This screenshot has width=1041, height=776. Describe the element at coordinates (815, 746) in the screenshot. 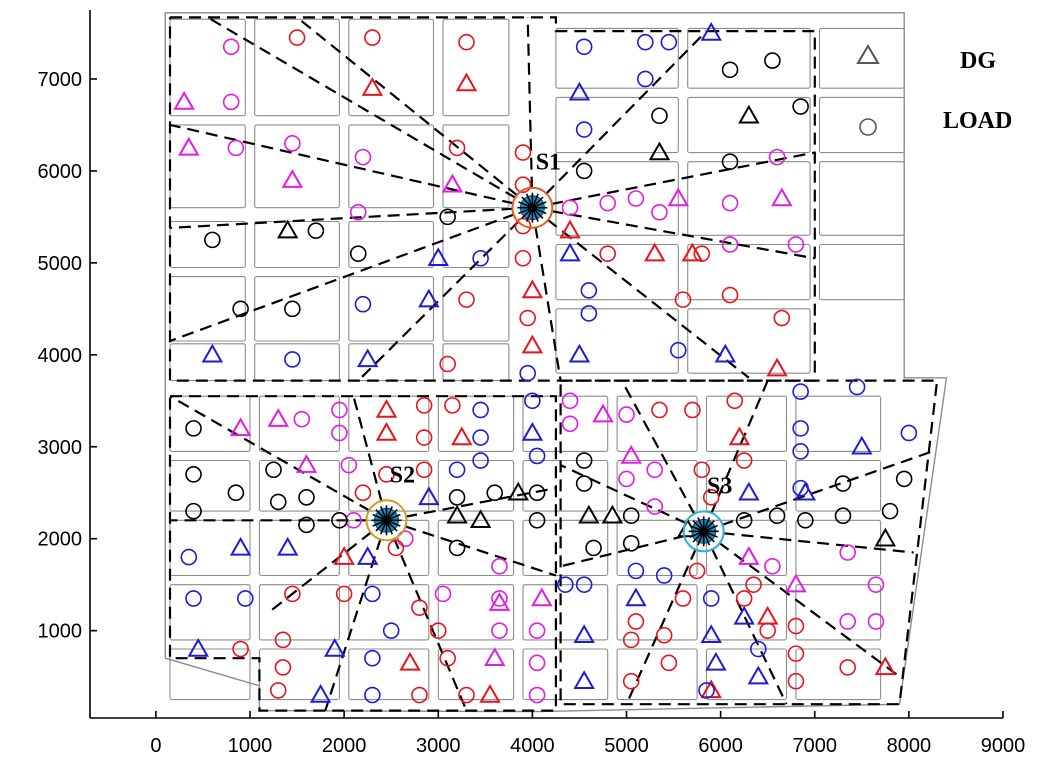

I see `x-tick-label: 7000` at that location.